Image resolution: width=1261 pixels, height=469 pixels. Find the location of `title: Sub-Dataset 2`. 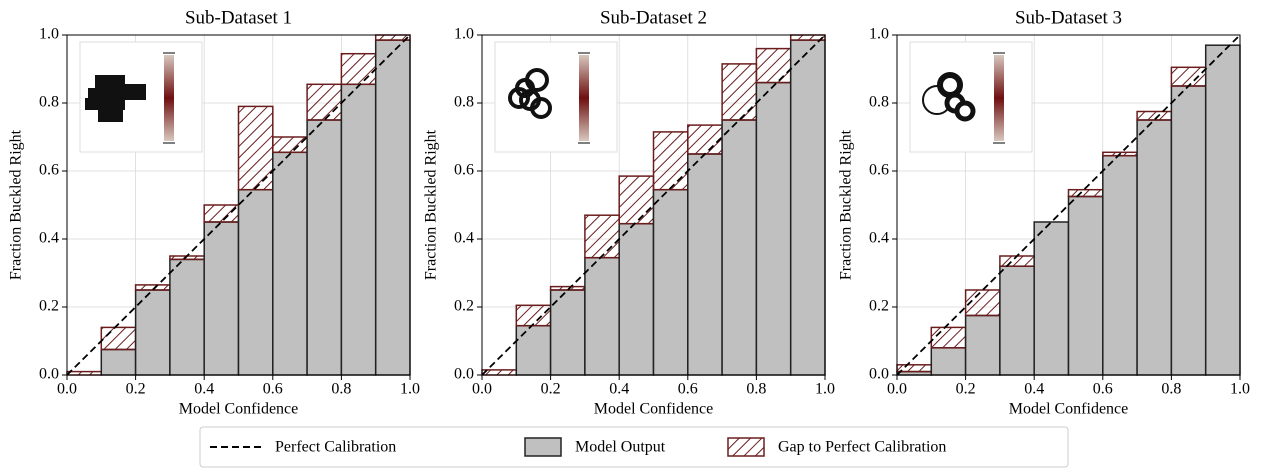

title: Sub-Dataset 2 is located at coordinates (653, 17).